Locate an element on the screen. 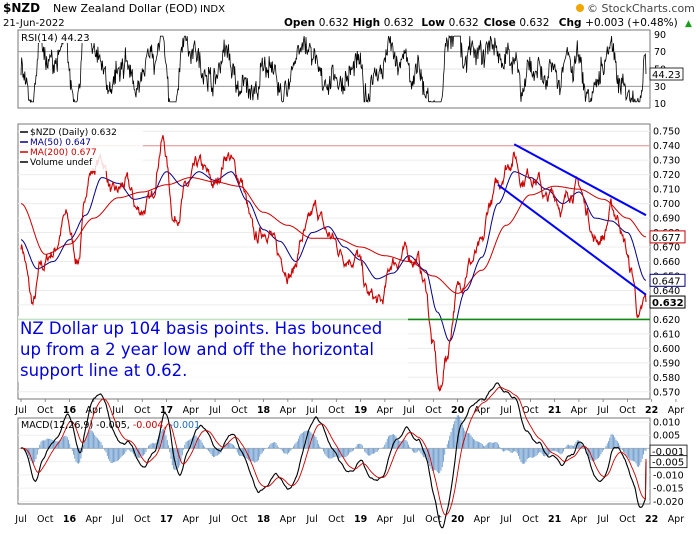  legend-bg is located at coordinates (81, 148).